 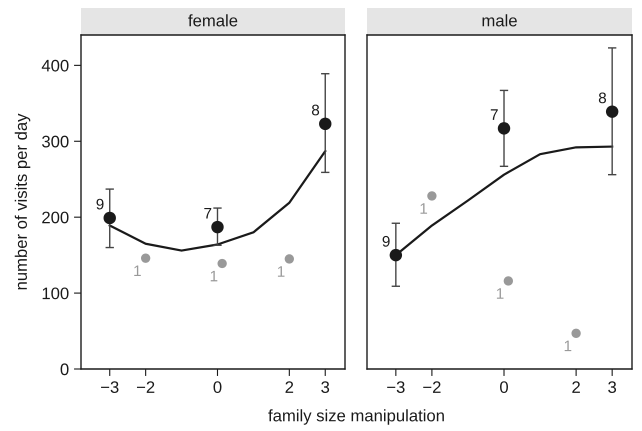 I want to click on y-axis-title: number of visits per day, so click(x=22, y=202).